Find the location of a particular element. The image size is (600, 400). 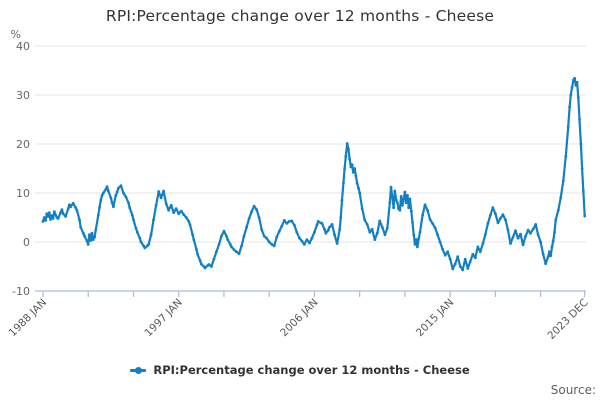

x-tick-label: 1997 JAN is located at coordinates (163, 318).